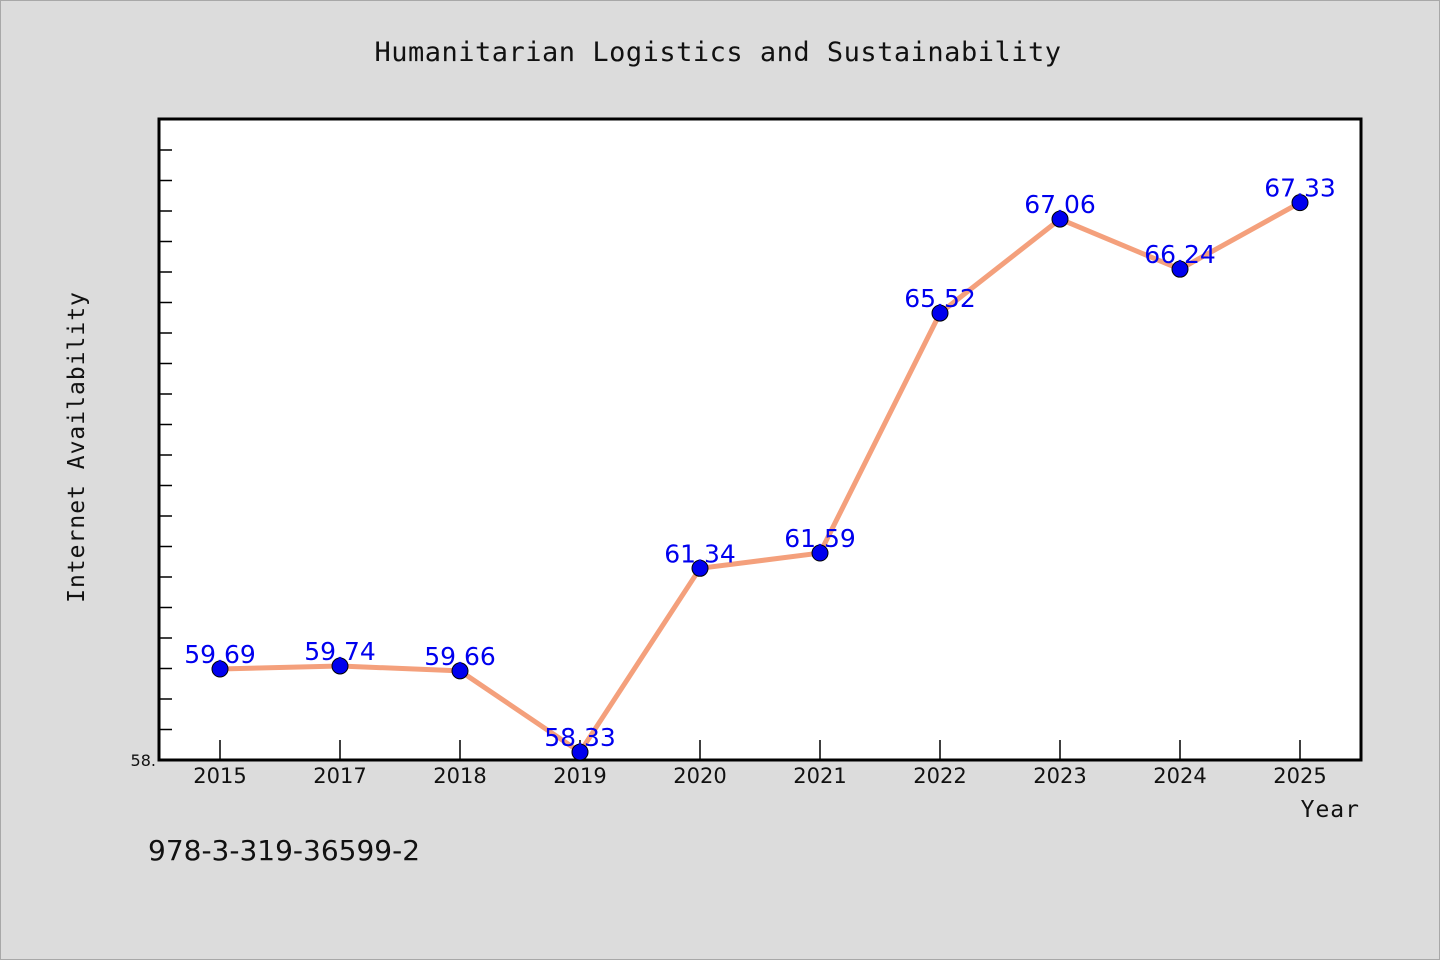 Image resolution: width=1440 pixels, height=960 pixels. What do you see at coordinates (460, 656) in the screenshot?
I see `data-label: 59.66` at bounding box center [460, 656].